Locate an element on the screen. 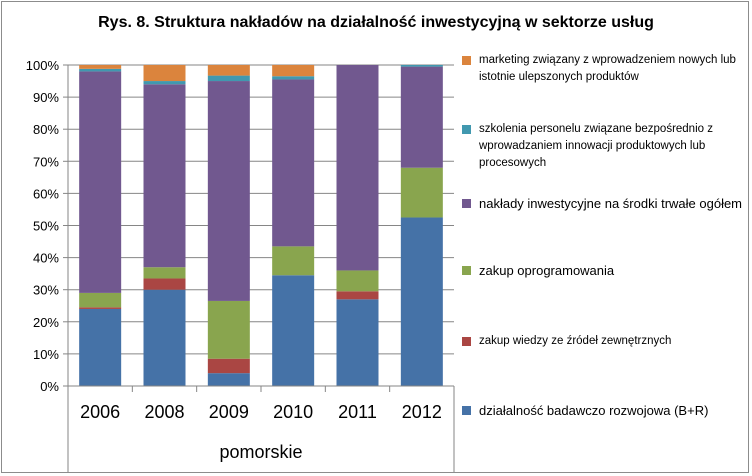 The image size is (752, 476). y-tick-label: 30% is located at coordinates (46, 290).